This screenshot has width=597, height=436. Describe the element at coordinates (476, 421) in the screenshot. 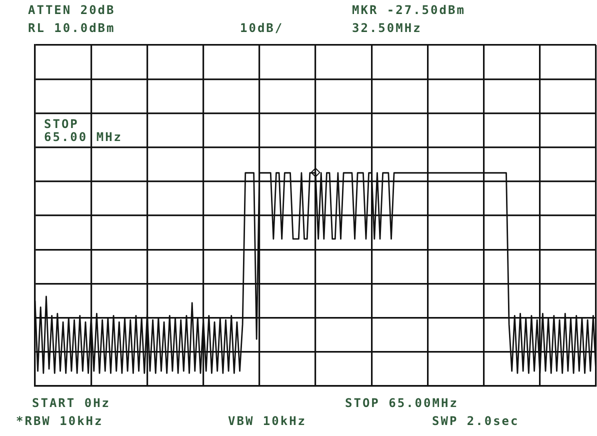

I see `text: SWP 2.0sec` at that location.